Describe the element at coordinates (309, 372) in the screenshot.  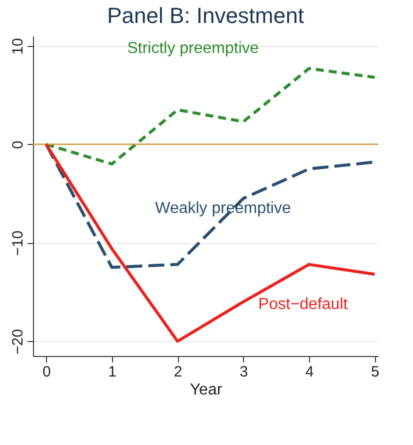
I see `x-tick-label: 4` at that location.